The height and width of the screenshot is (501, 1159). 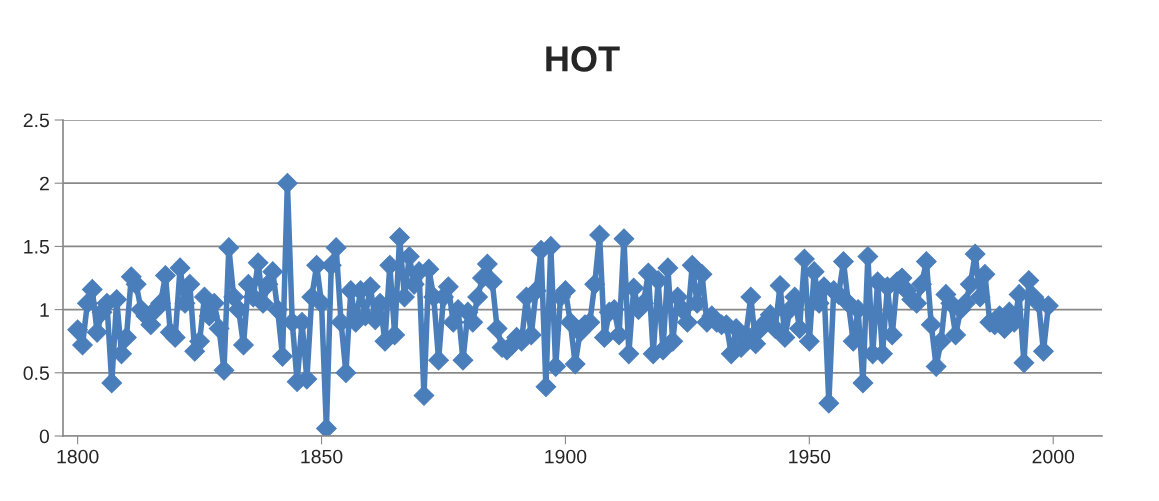 What do you see at coordinates (36, 247) in the screenshot?
I see `y-tick-label: 1.5` at bounding box center [36, 247].